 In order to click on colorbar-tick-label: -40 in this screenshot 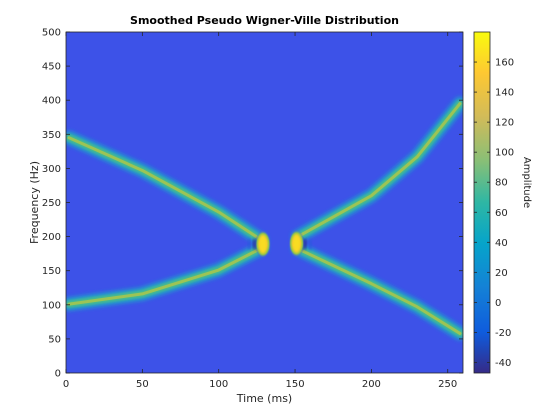, I will do `click(503, 363)`.